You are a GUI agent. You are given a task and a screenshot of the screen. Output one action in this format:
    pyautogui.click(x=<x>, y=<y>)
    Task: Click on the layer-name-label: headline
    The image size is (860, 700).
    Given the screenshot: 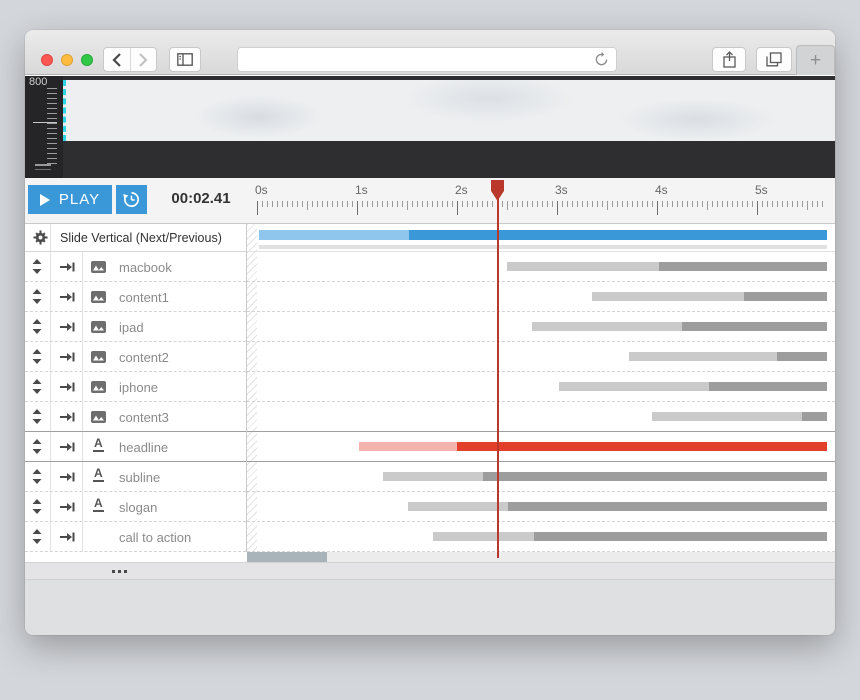 What is the action you would take?
    pyautogui.click(x=144, y=447)
    